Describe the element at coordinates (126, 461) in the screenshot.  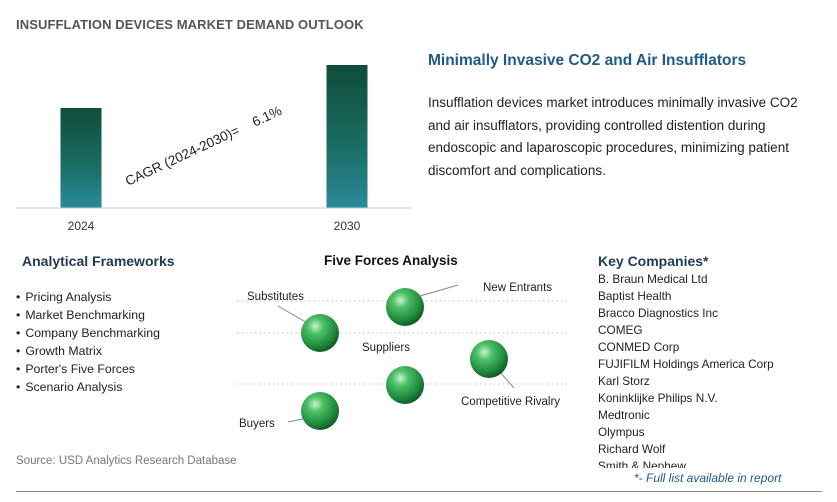
I see `source-note: Source: USD Analytics Research Database` at that location.